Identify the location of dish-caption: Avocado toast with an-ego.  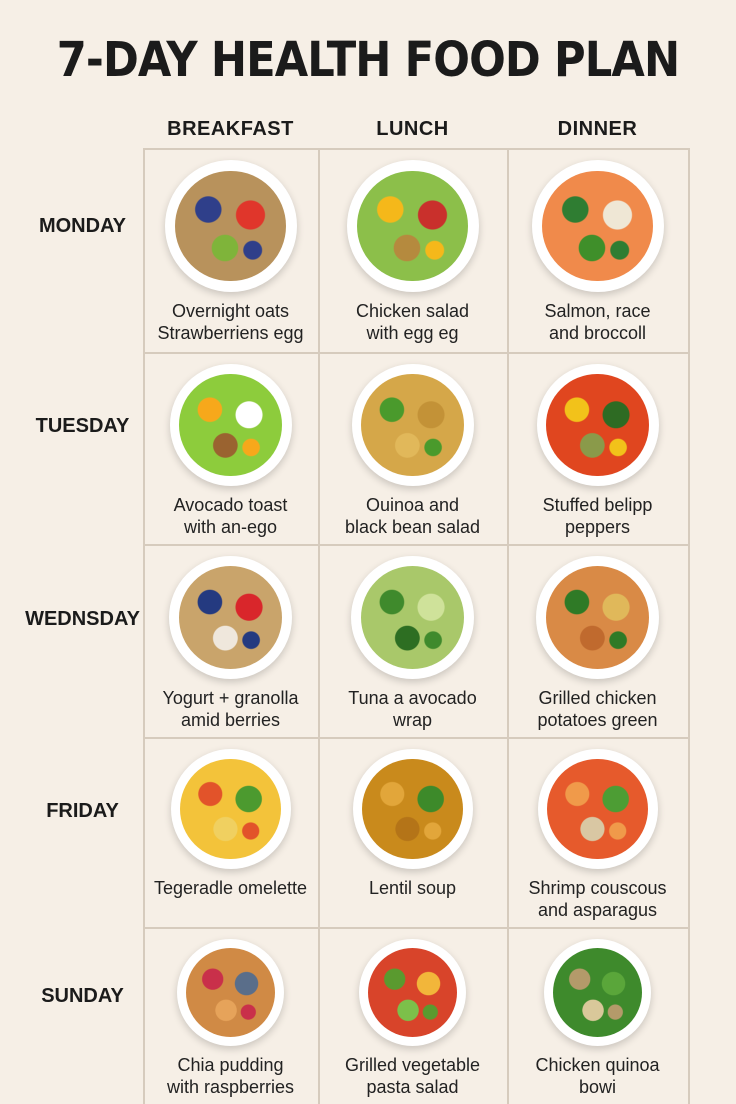
(230, 516).